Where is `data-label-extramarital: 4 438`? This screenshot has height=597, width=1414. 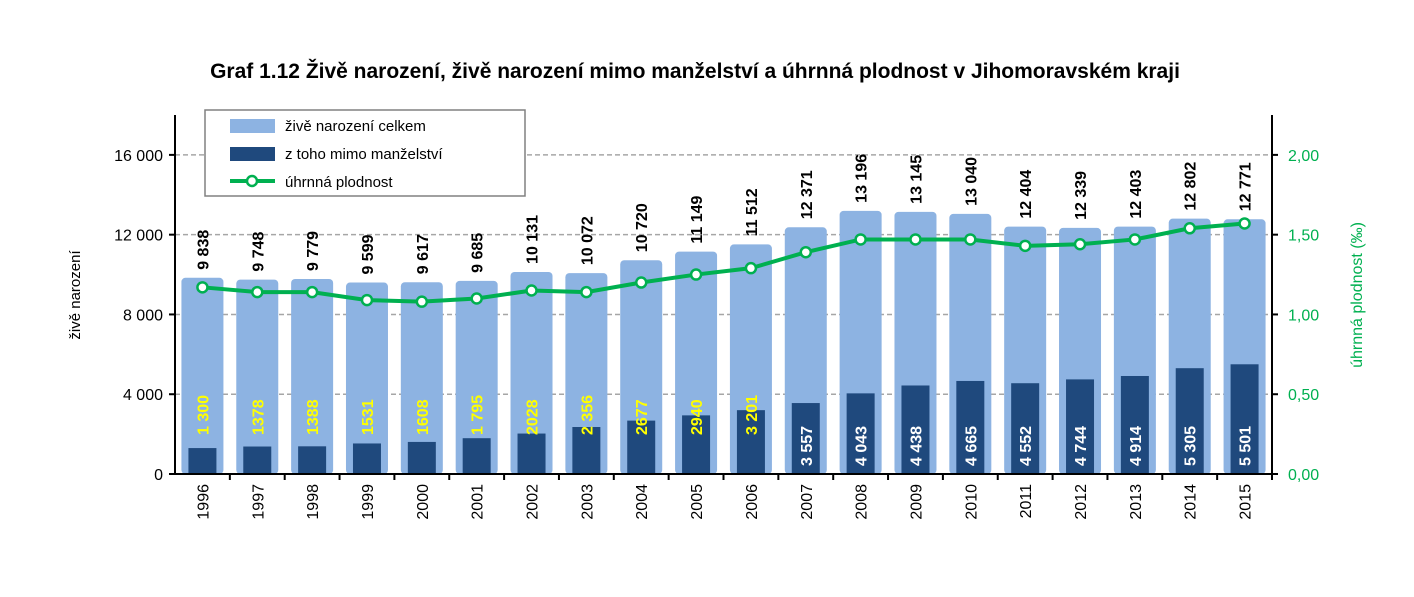
data-label-extramarital: 4 438 is located at coordinates (916, 446).